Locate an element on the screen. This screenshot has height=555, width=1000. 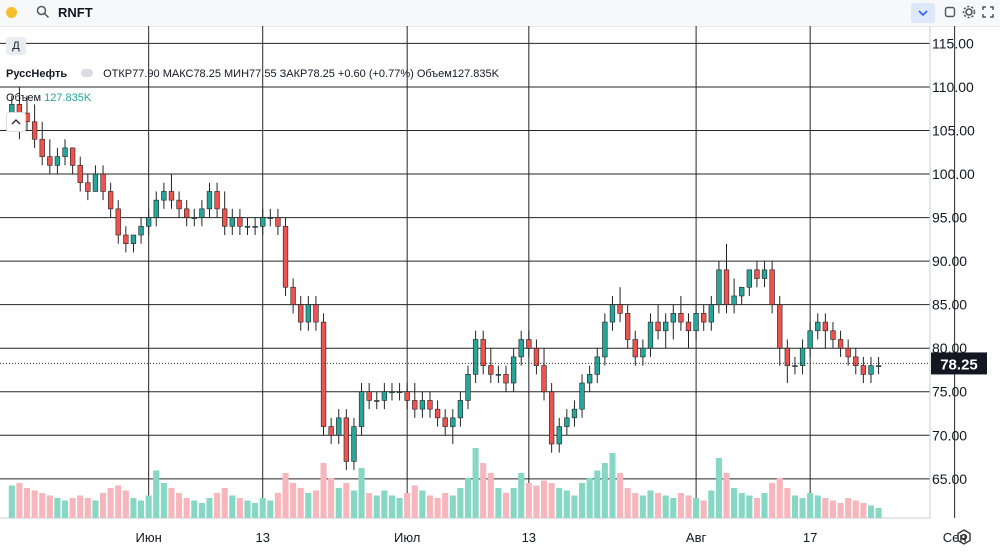
interval-button: Д is located at coordinates (16, 46).